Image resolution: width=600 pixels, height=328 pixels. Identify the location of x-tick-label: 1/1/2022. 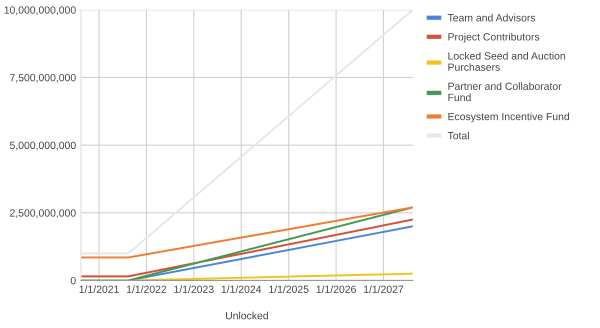
(146, 289).